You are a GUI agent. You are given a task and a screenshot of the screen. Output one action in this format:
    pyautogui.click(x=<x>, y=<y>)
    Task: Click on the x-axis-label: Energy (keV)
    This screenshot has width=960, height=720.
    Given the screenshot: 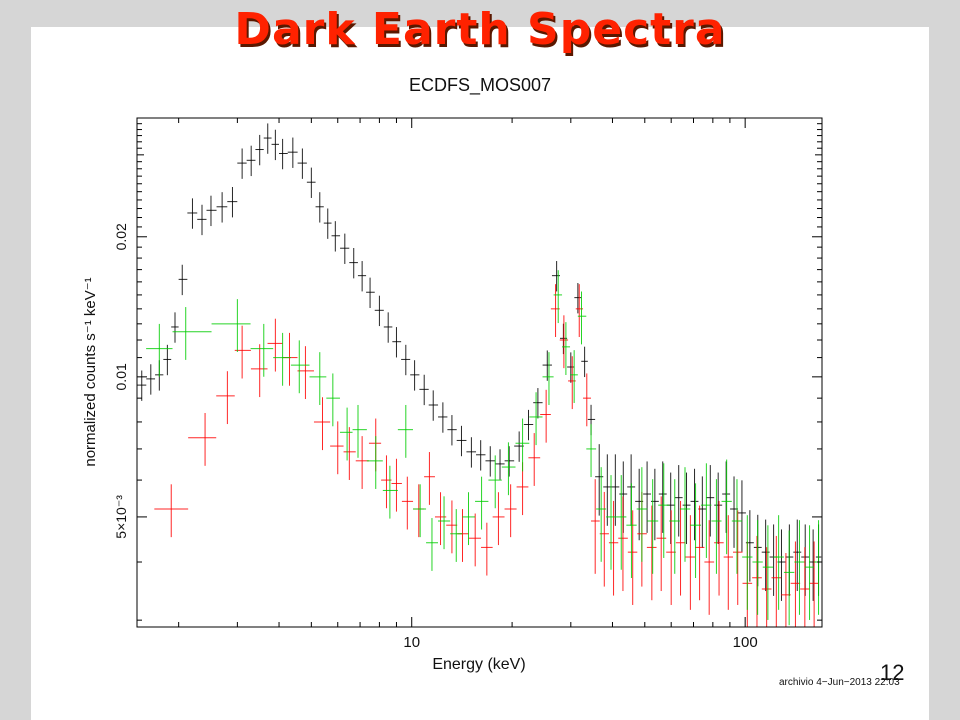 What is the action you would take?
    pyautogui.click(x=478, y=664)
    